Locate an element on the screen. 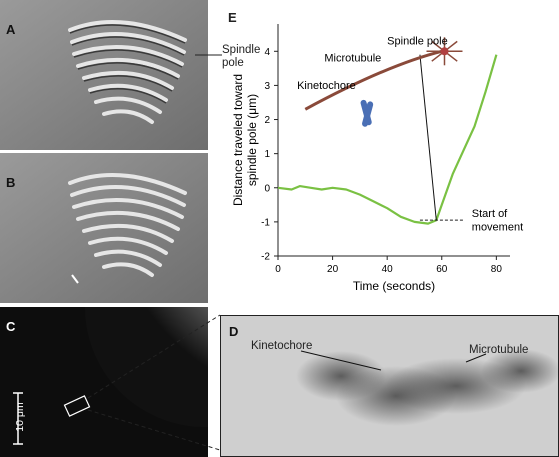 The height and width of the screenshot is (457, 559). x-axis-label: Time (seconds) is located at coordinates (394, 286).